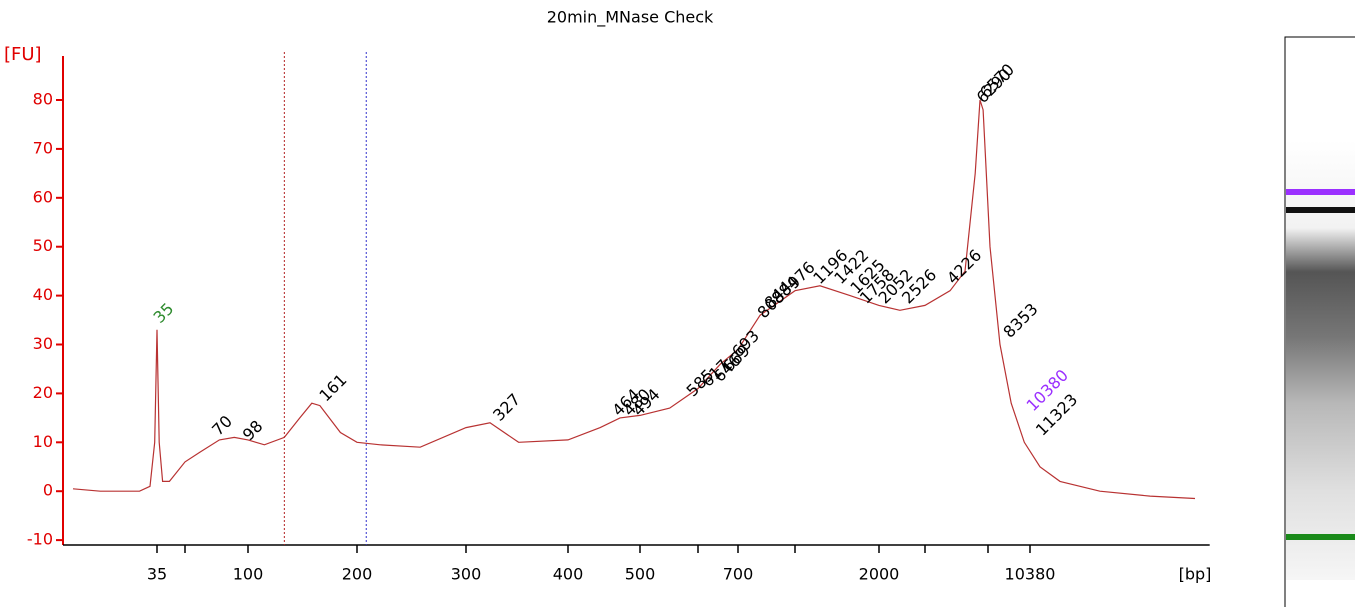  What do you see at coordinates (43, 441) in the screenshot?
I see `y-tick-label: 10` at bounding box center [43, 441].